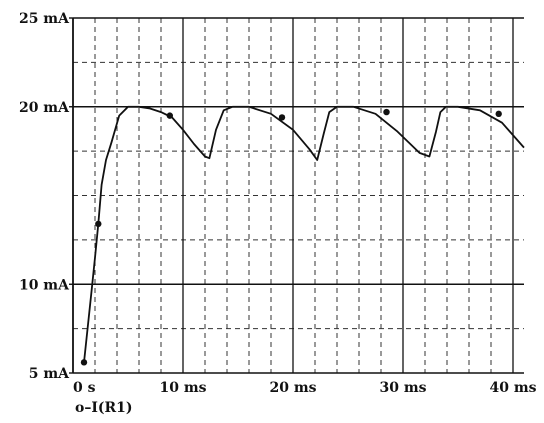  Describe the element at coordinates (292, 388) in the screenshot. I see `x-tick-label: 20 ms` at that location.